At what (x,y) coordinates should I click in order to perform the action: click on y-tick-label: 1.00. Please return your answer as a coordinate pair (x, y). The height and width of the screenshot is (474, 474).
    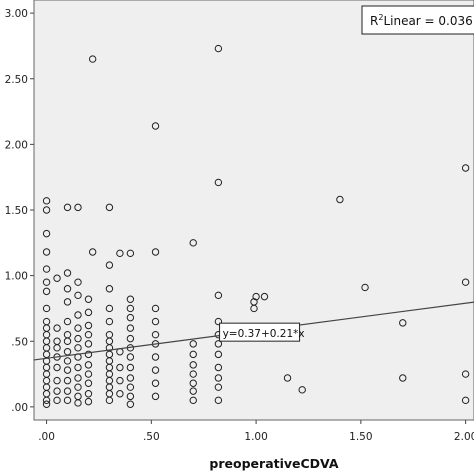
    Looking at the image, I should click on (16, 277).